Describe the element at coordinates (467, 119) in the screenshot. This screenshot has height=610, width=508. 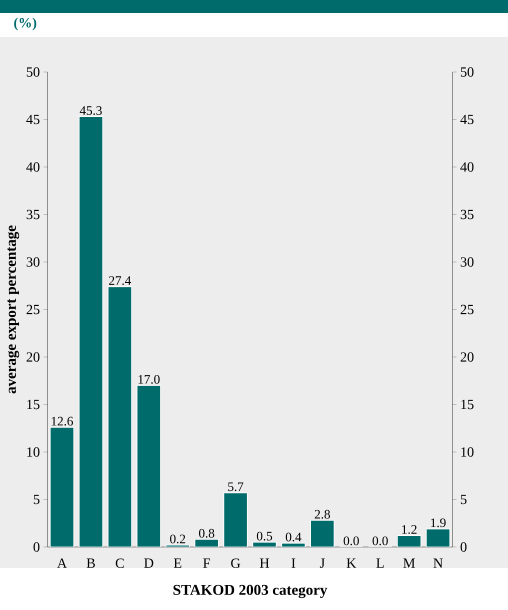
I see `y2-tick-label: 45` at that location.